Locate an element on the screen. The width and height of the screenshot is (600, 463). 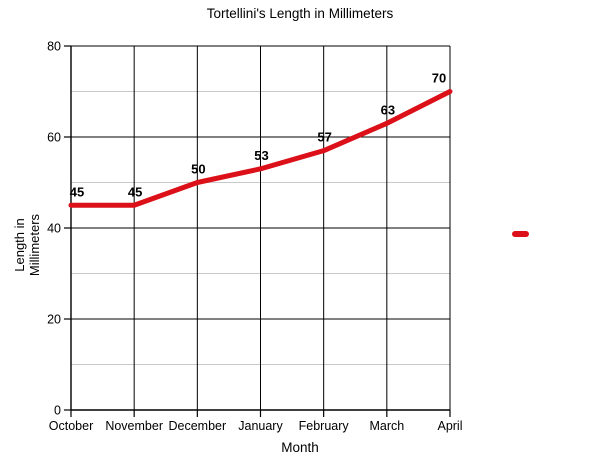
legend-line-marker is located at coordinates (520, 234).